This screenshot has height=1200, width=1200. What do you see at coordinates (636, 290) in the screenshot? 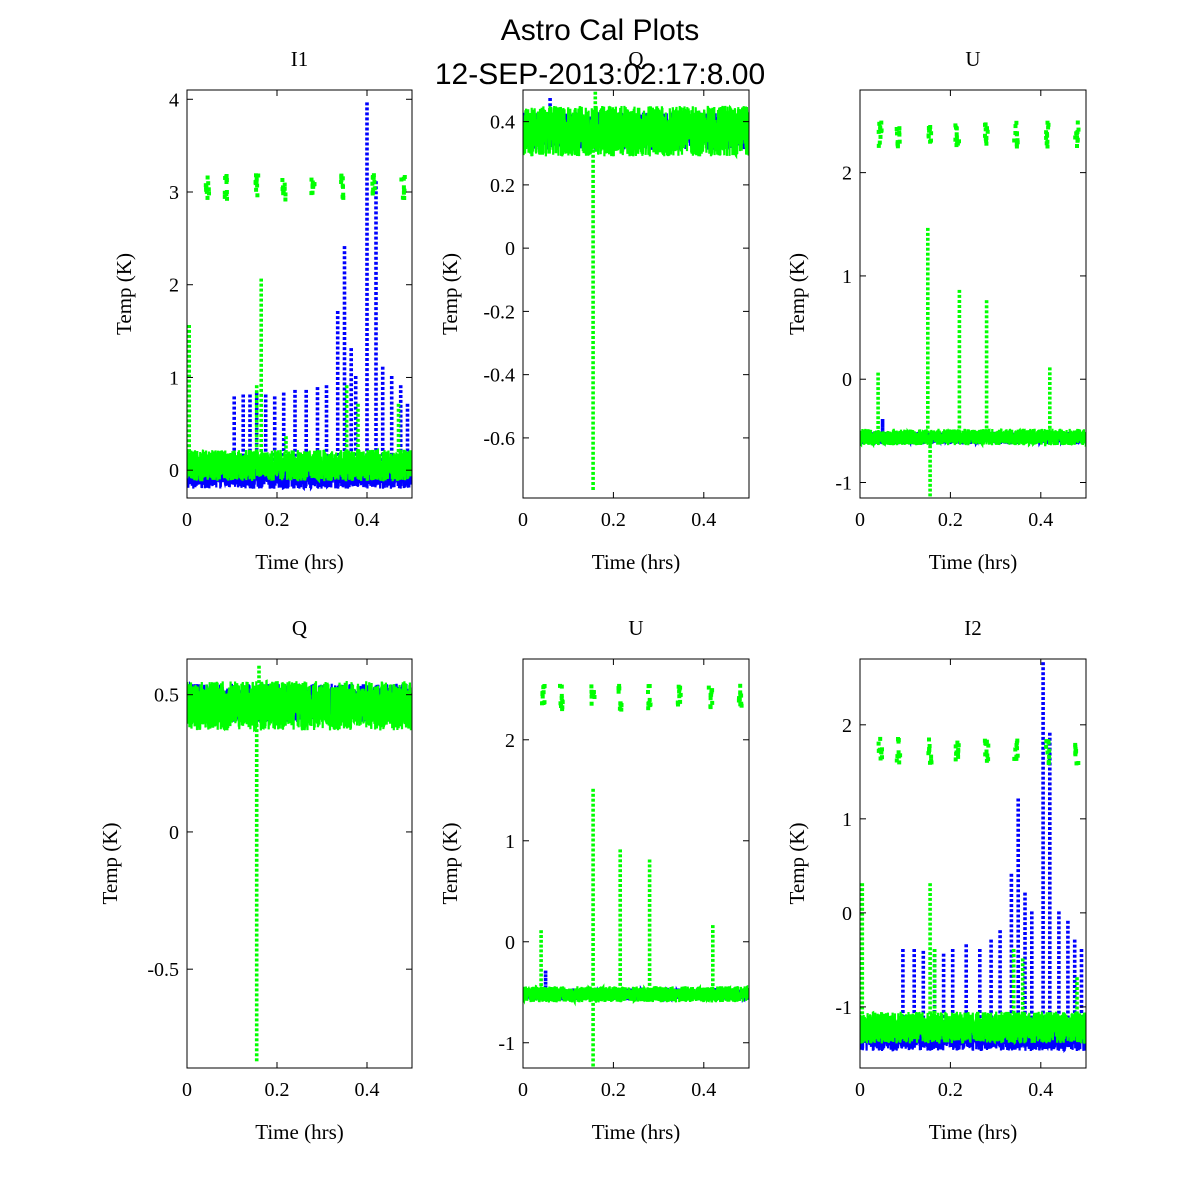
I see `plot-area` at bounding box center [636, 290].